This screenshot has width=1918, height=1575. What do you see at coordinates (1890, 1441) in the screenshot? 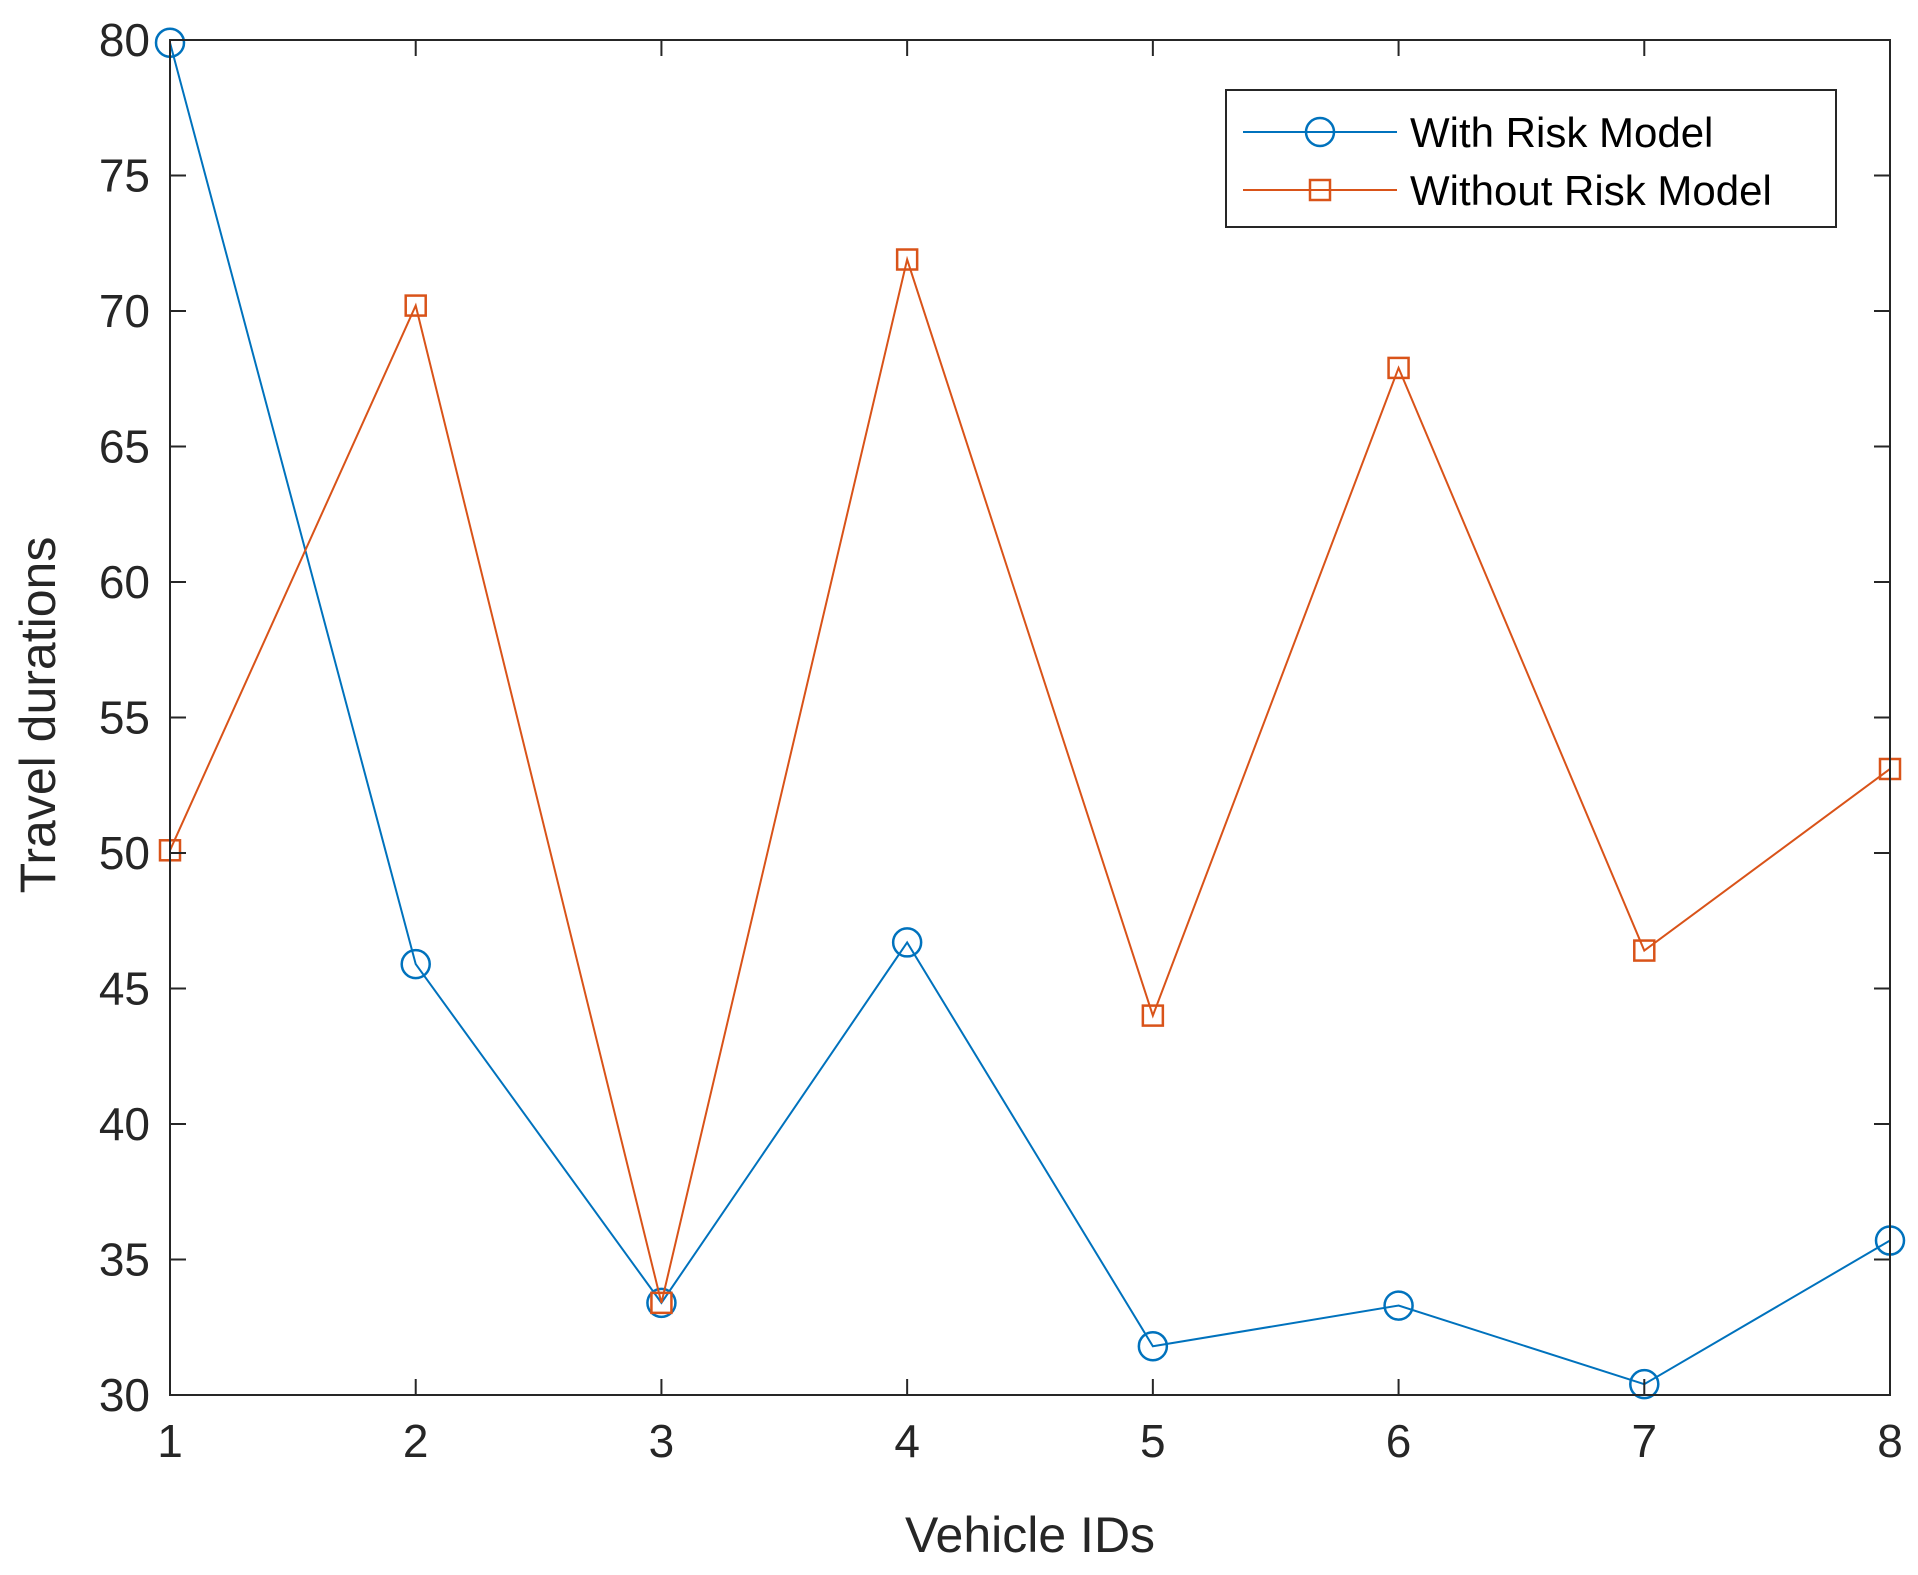
I see `x-tick-label: 8` at bounding box center [1890, 1441].